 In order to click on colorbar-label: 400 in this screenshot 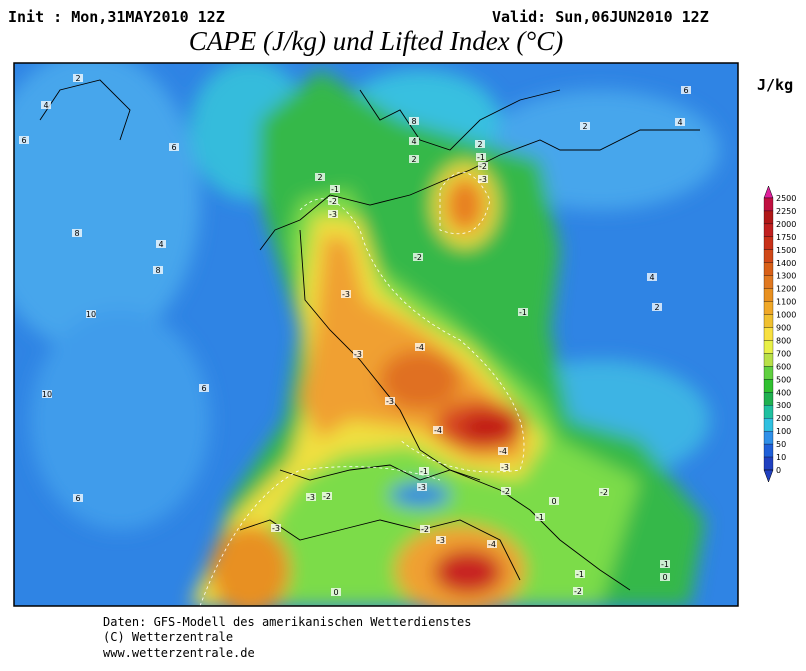, I will do `click(783, 392)`.